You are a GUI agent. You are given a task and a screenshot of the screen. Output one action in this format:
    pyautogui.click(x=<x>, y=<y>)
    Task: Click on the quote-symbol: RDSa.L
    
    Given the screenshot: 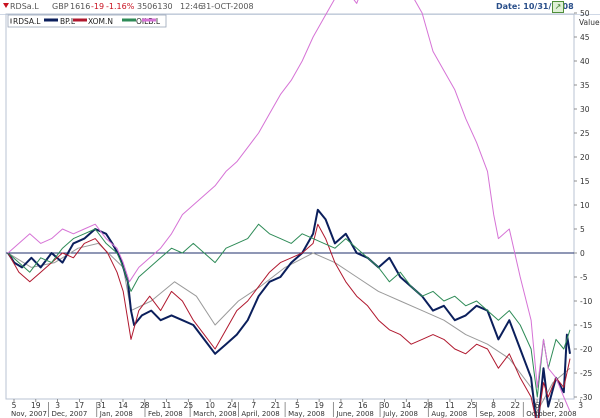 What is the action you would take?
    pyautogui.click(x=24, y=6)
    